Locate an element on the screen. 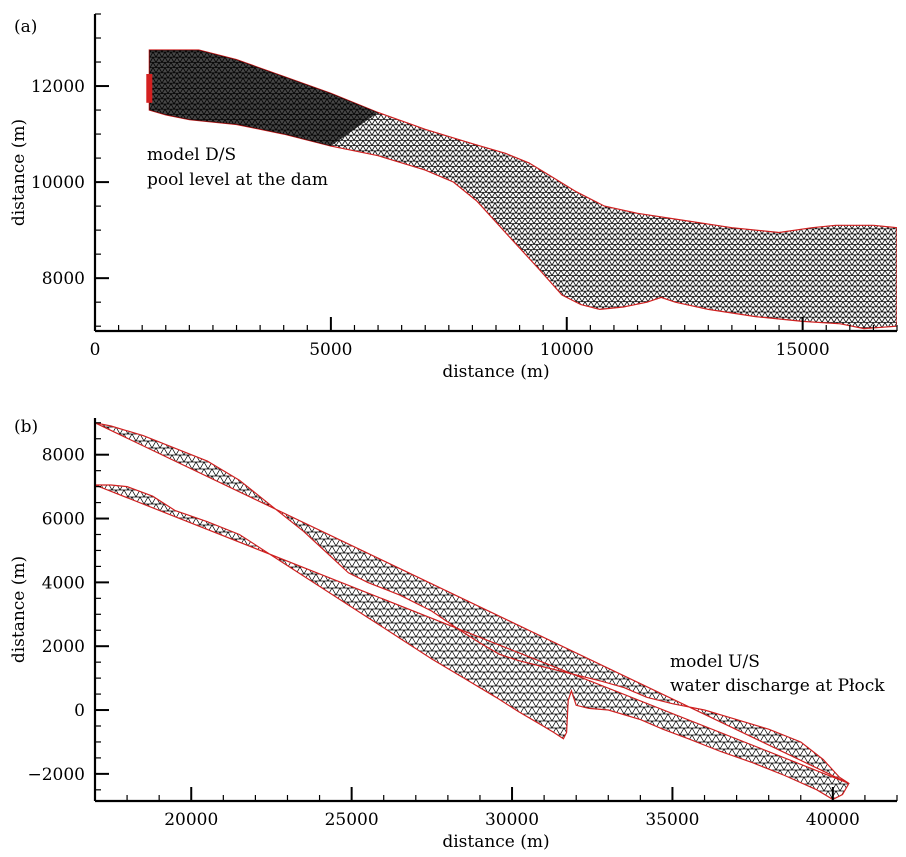 The image size is (906, 857). annotation-line-2: pool level at the dam is located at coordinates (237, 180).